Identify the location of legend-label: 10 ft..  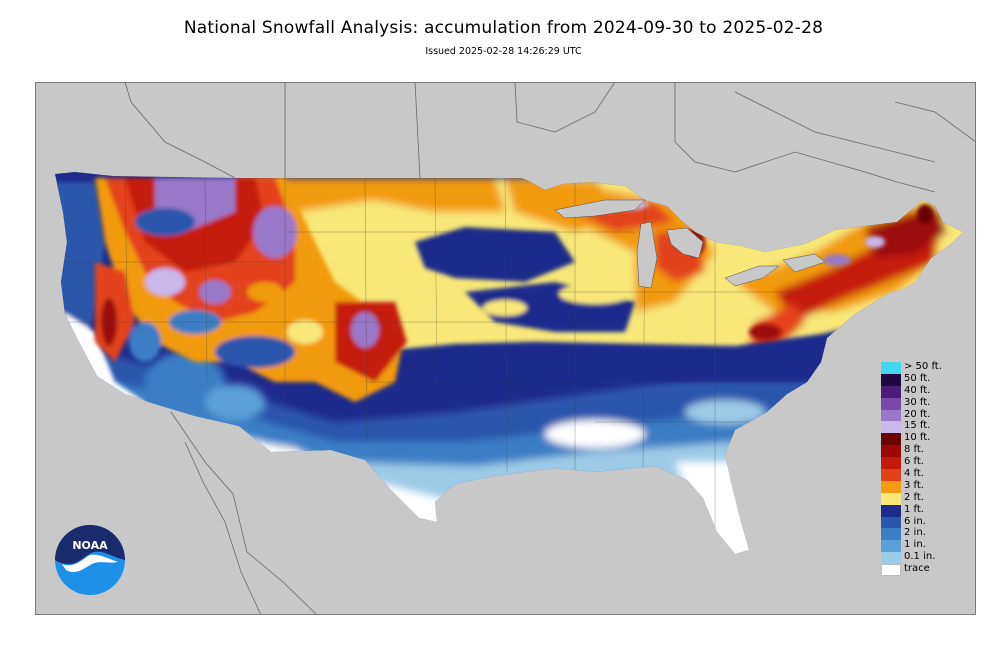
(917, 438).